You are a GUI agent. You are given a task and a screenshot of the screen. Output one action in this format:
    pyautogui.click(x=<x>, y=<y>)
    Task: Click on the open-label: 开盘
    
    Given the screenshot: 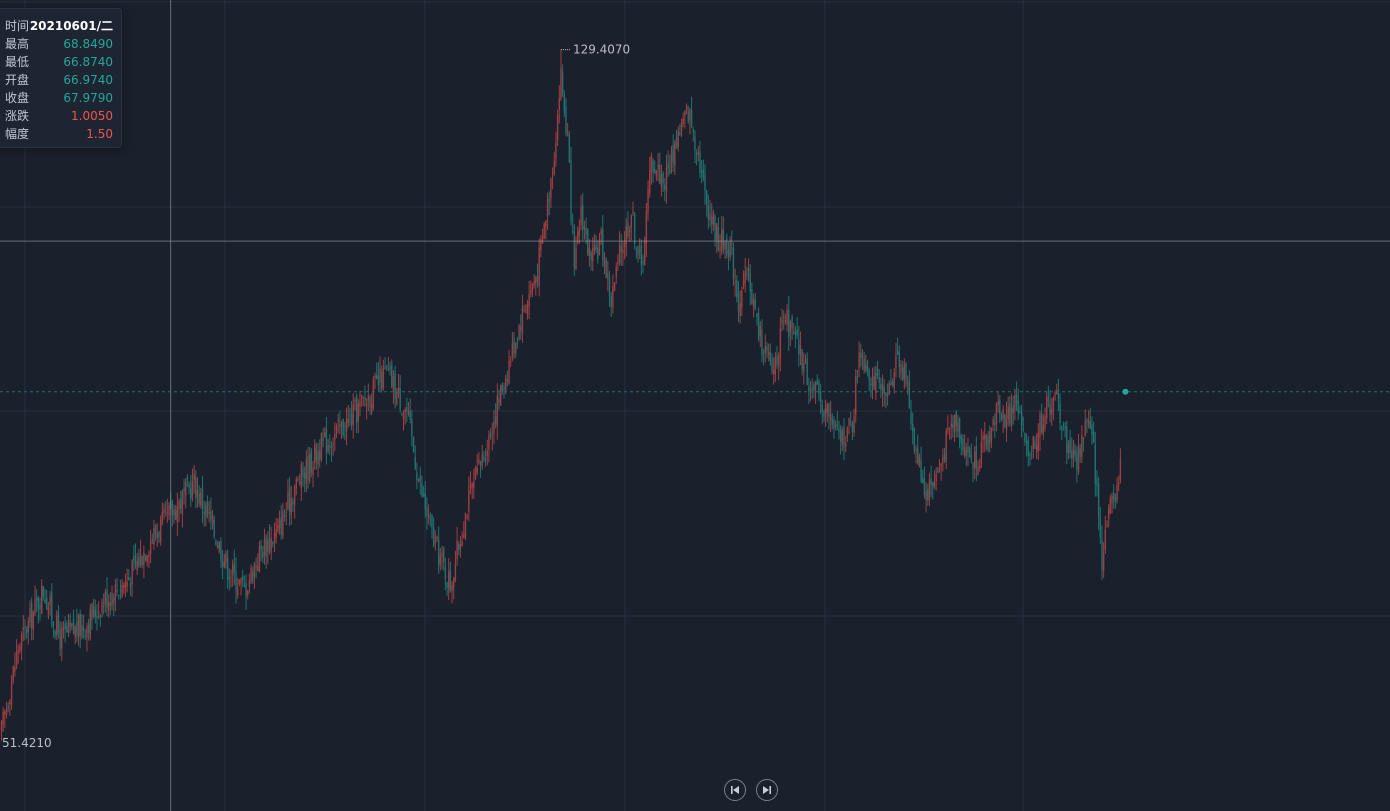 What is the action you would take?
    pyautogui.click(x=17, y=80)
    